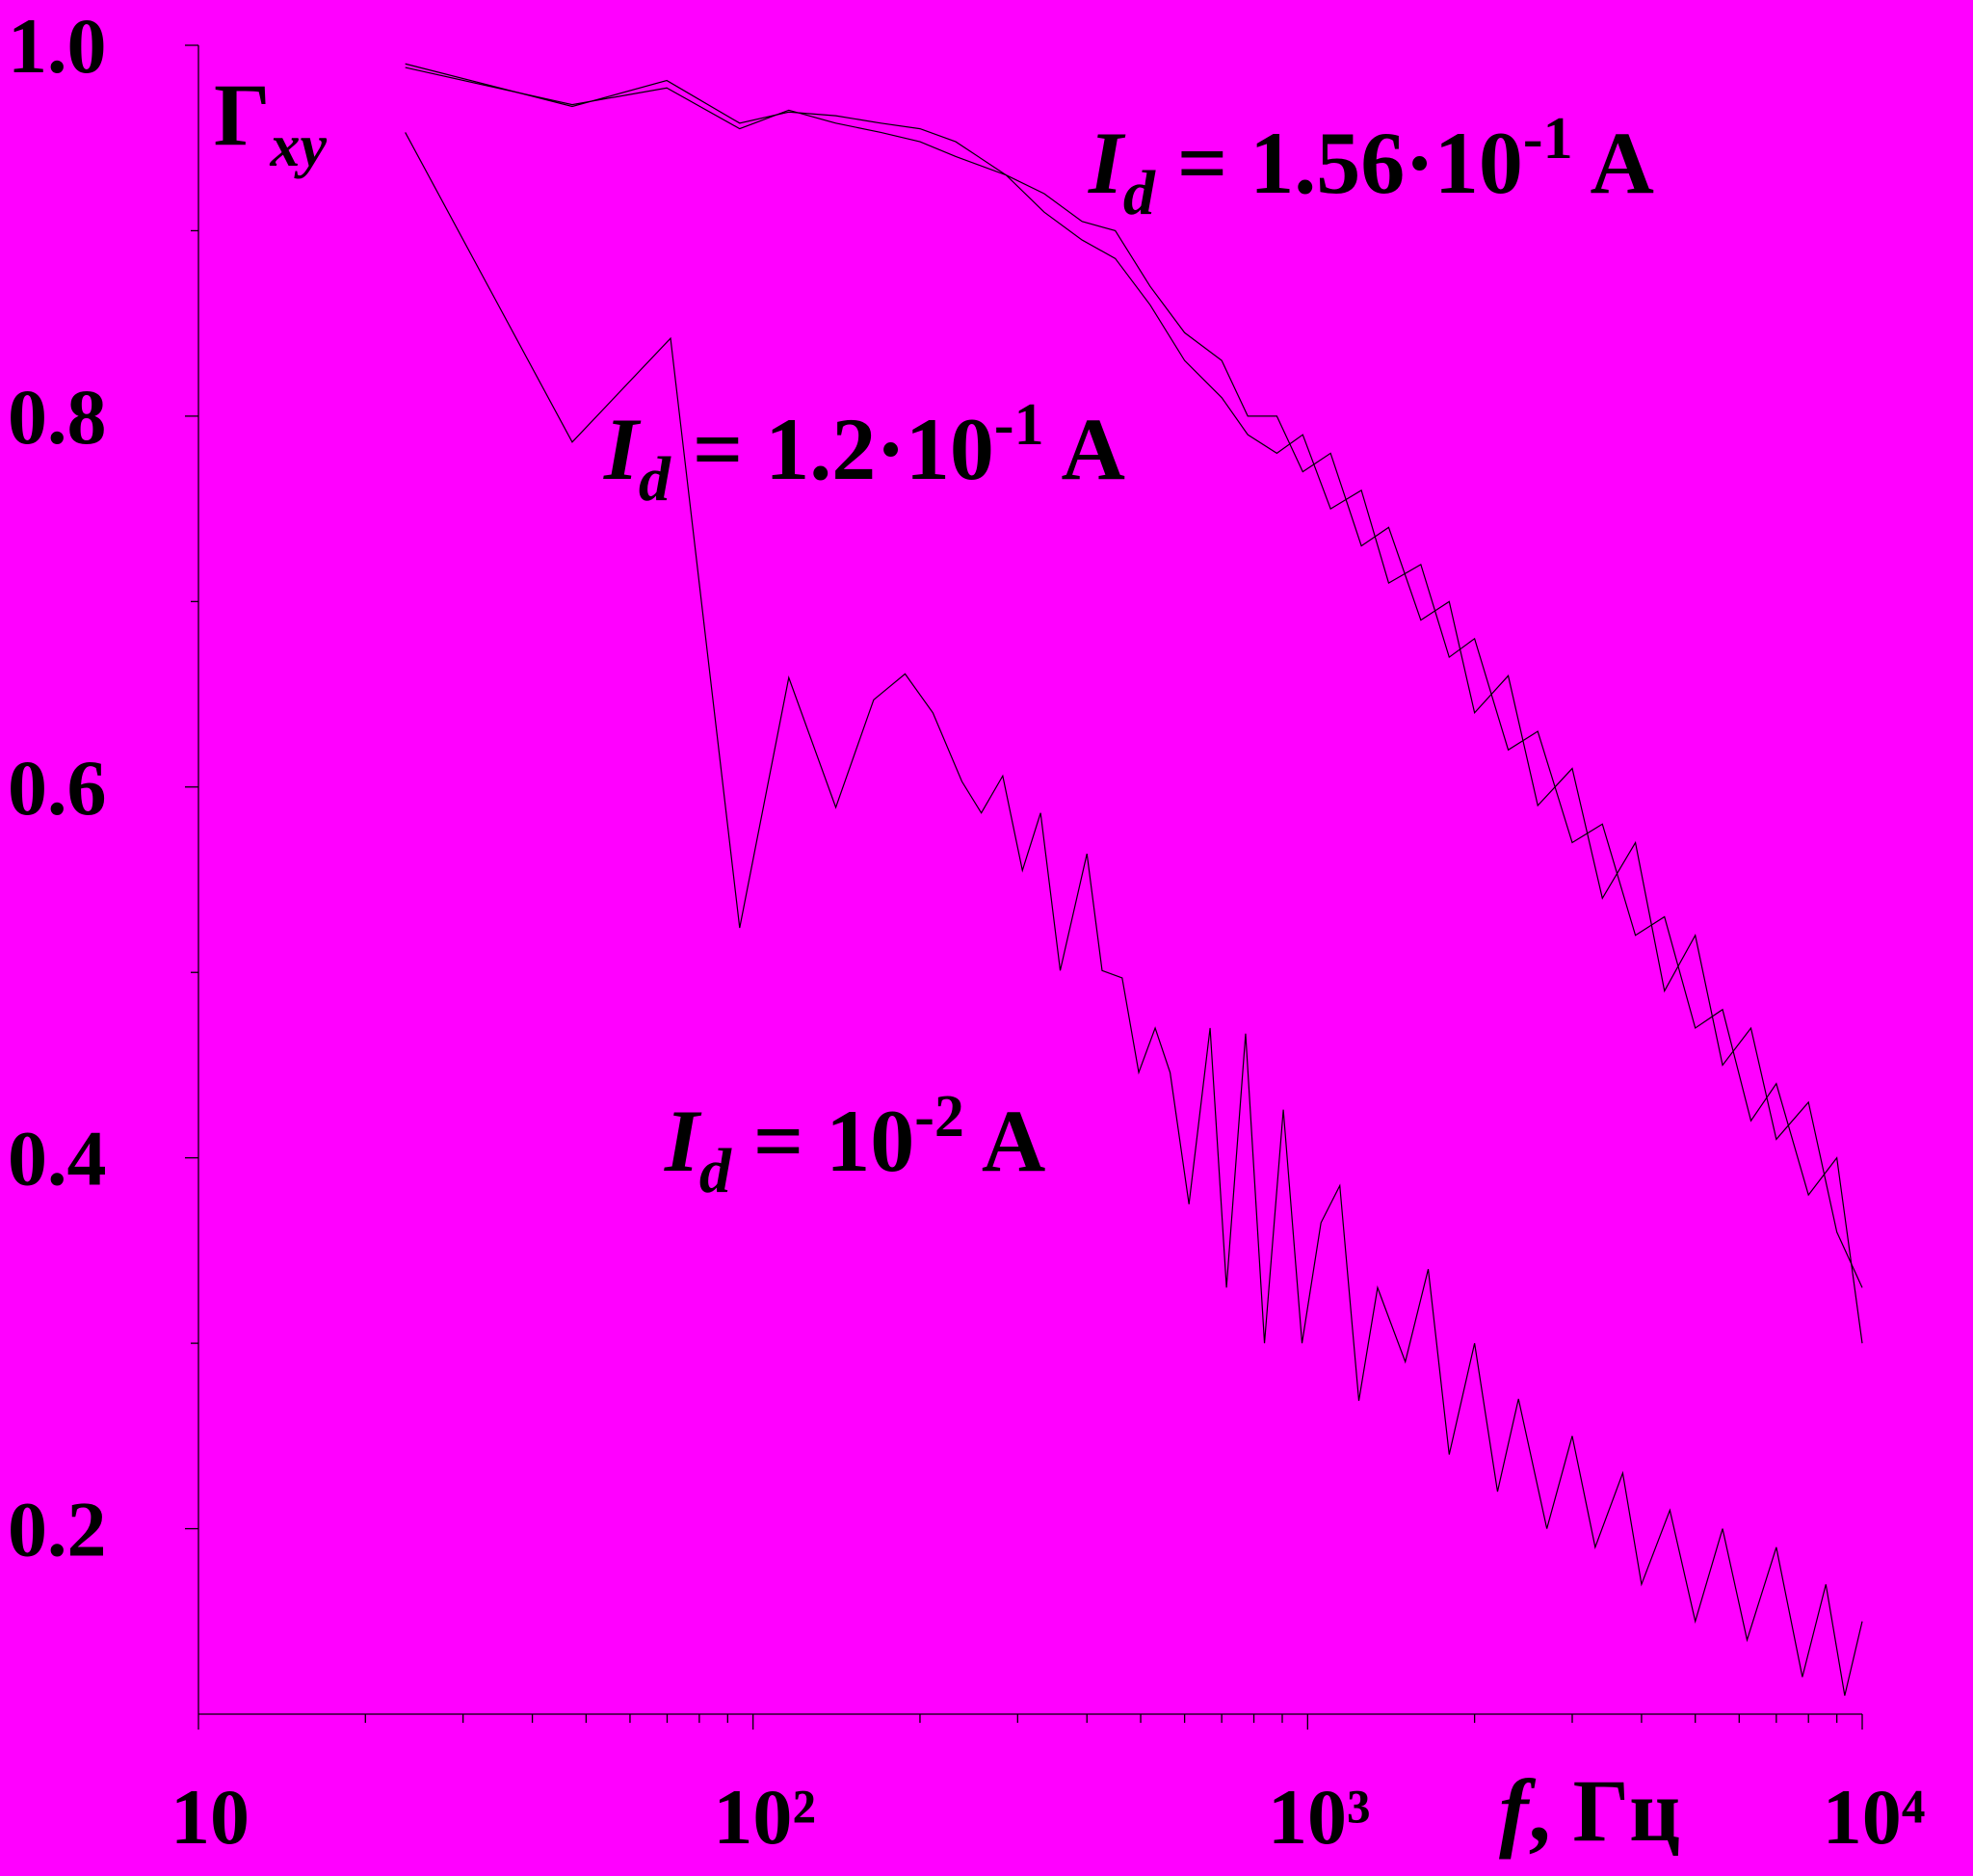  Describe the element at coordinates (57, 46) in the screenshot. I see `y-tick-label: 1.0` at that location.